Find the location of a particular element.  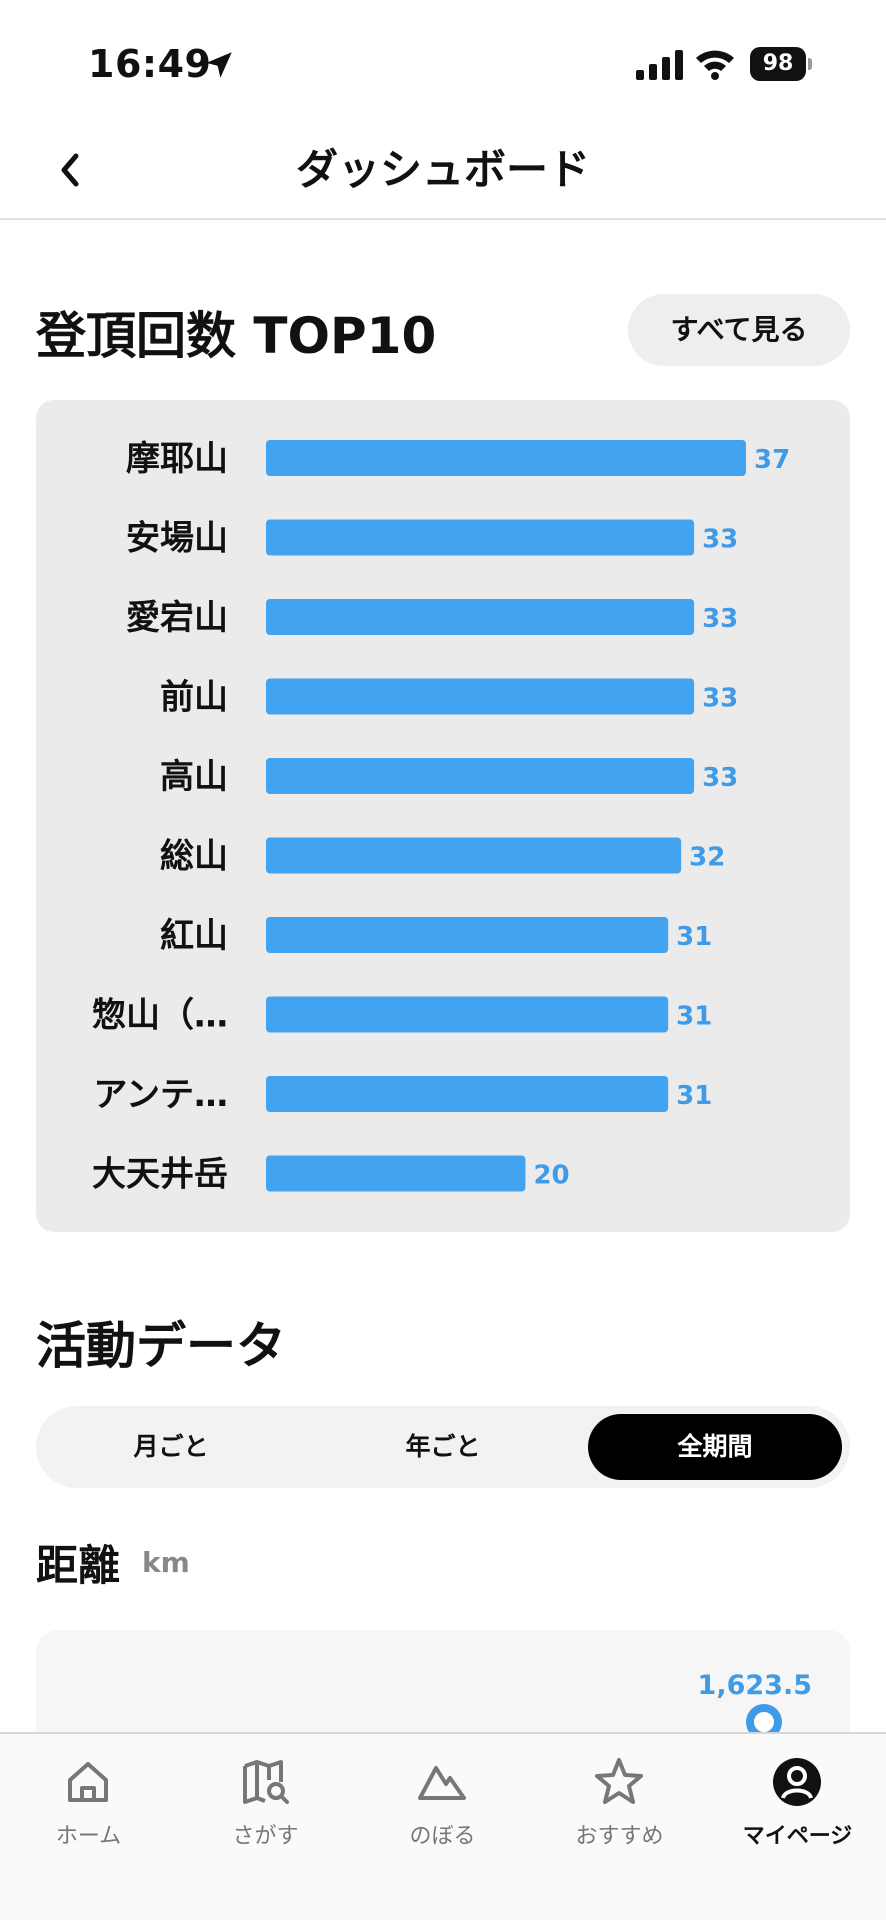

tab-mypage: マイページ is located at coordinates (797, 1804).